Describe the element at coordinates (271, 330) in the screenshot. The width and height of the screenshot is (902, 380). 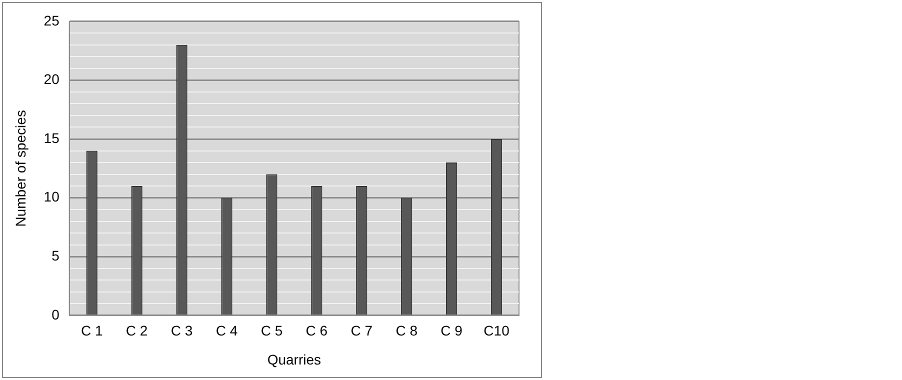
I see `x-tick-label: C 5` at that location.